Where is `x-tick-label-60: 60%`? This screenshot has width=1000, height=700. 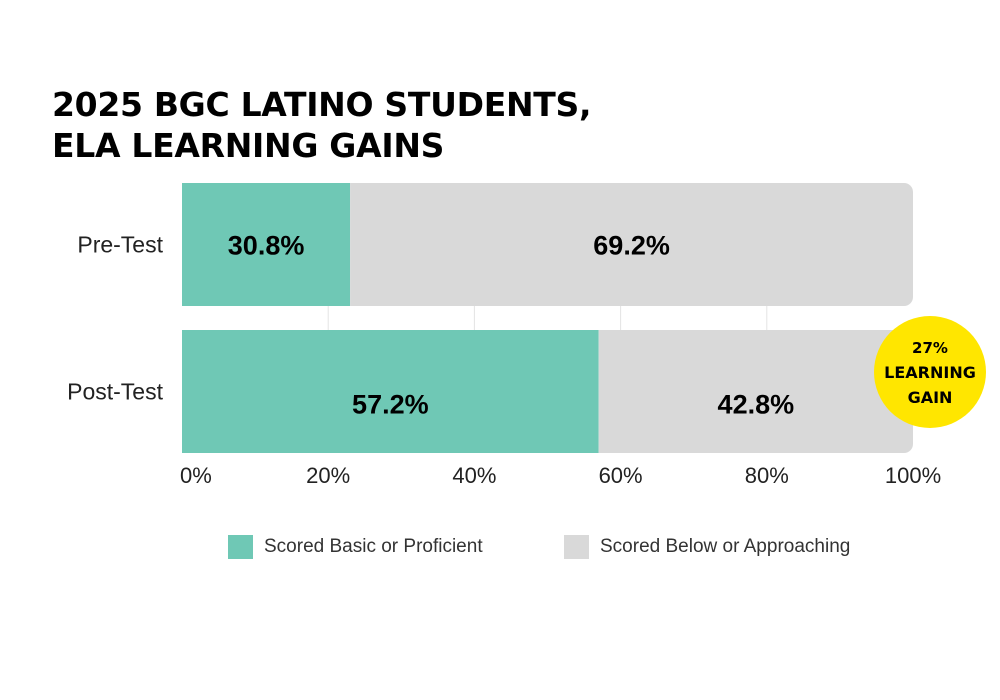
x-tick-label-60: 60% is located at coordinates (621, 475).